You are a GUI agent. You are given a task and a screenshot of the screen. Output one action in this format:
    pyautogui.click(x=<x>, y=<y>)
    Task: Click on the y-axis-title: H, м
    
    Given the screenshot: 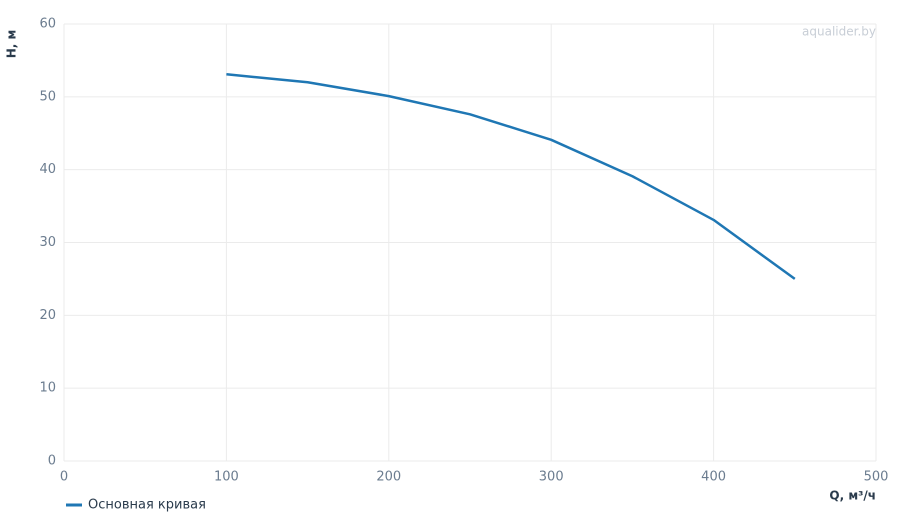 What is the action you would take?
    pyautogui.click(x=12, y=44)
    